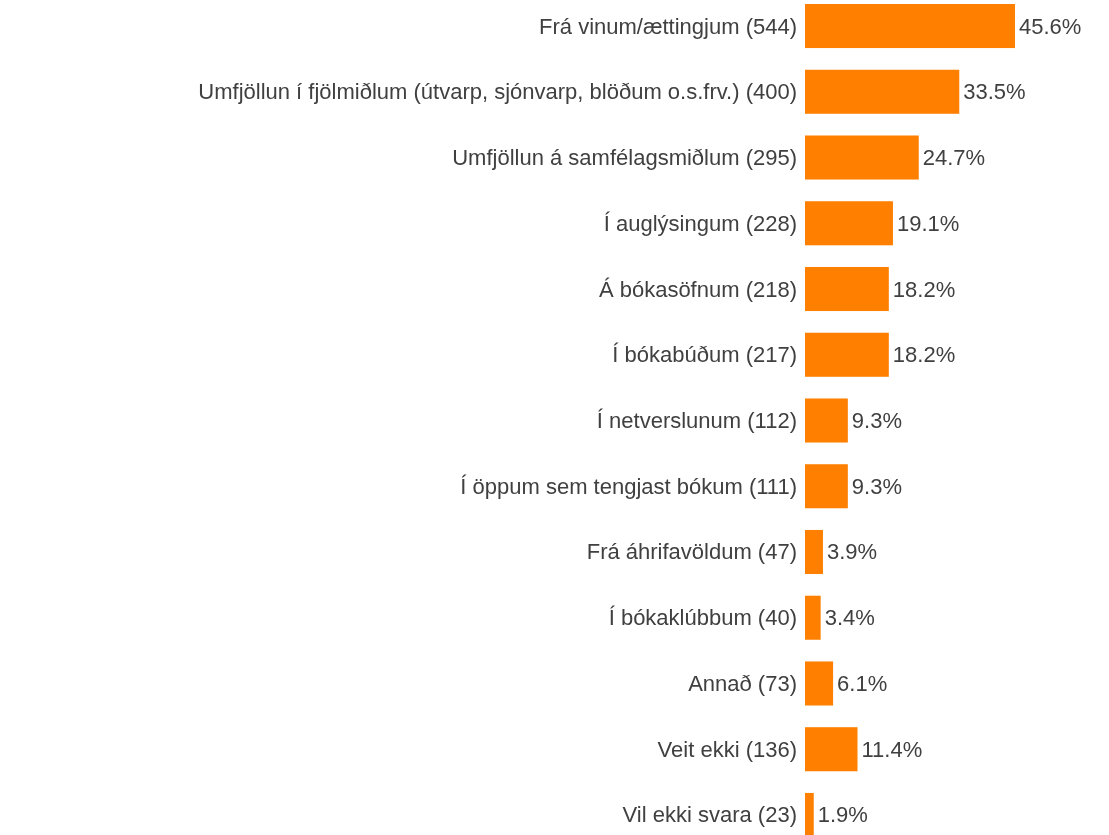 The width and height of the screenshot is (1109, 835). I want to click on y-tick-label: Annað (73), so click(742, 683).